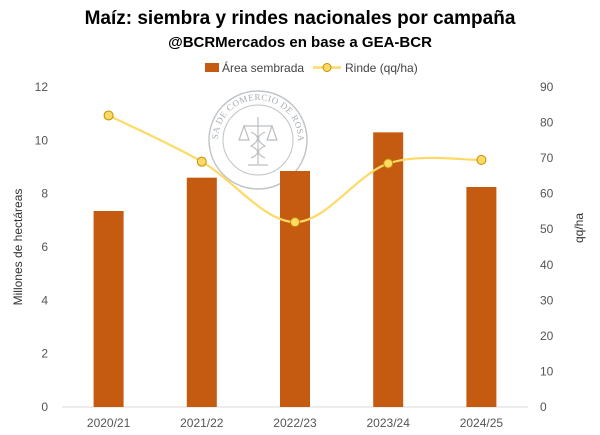 This screenshot has height=435, width=600. What do you see at coordinates (547, 371) in the screenshot?
I see `y-right-tick-label: 10` at bounding box center [547, 371].